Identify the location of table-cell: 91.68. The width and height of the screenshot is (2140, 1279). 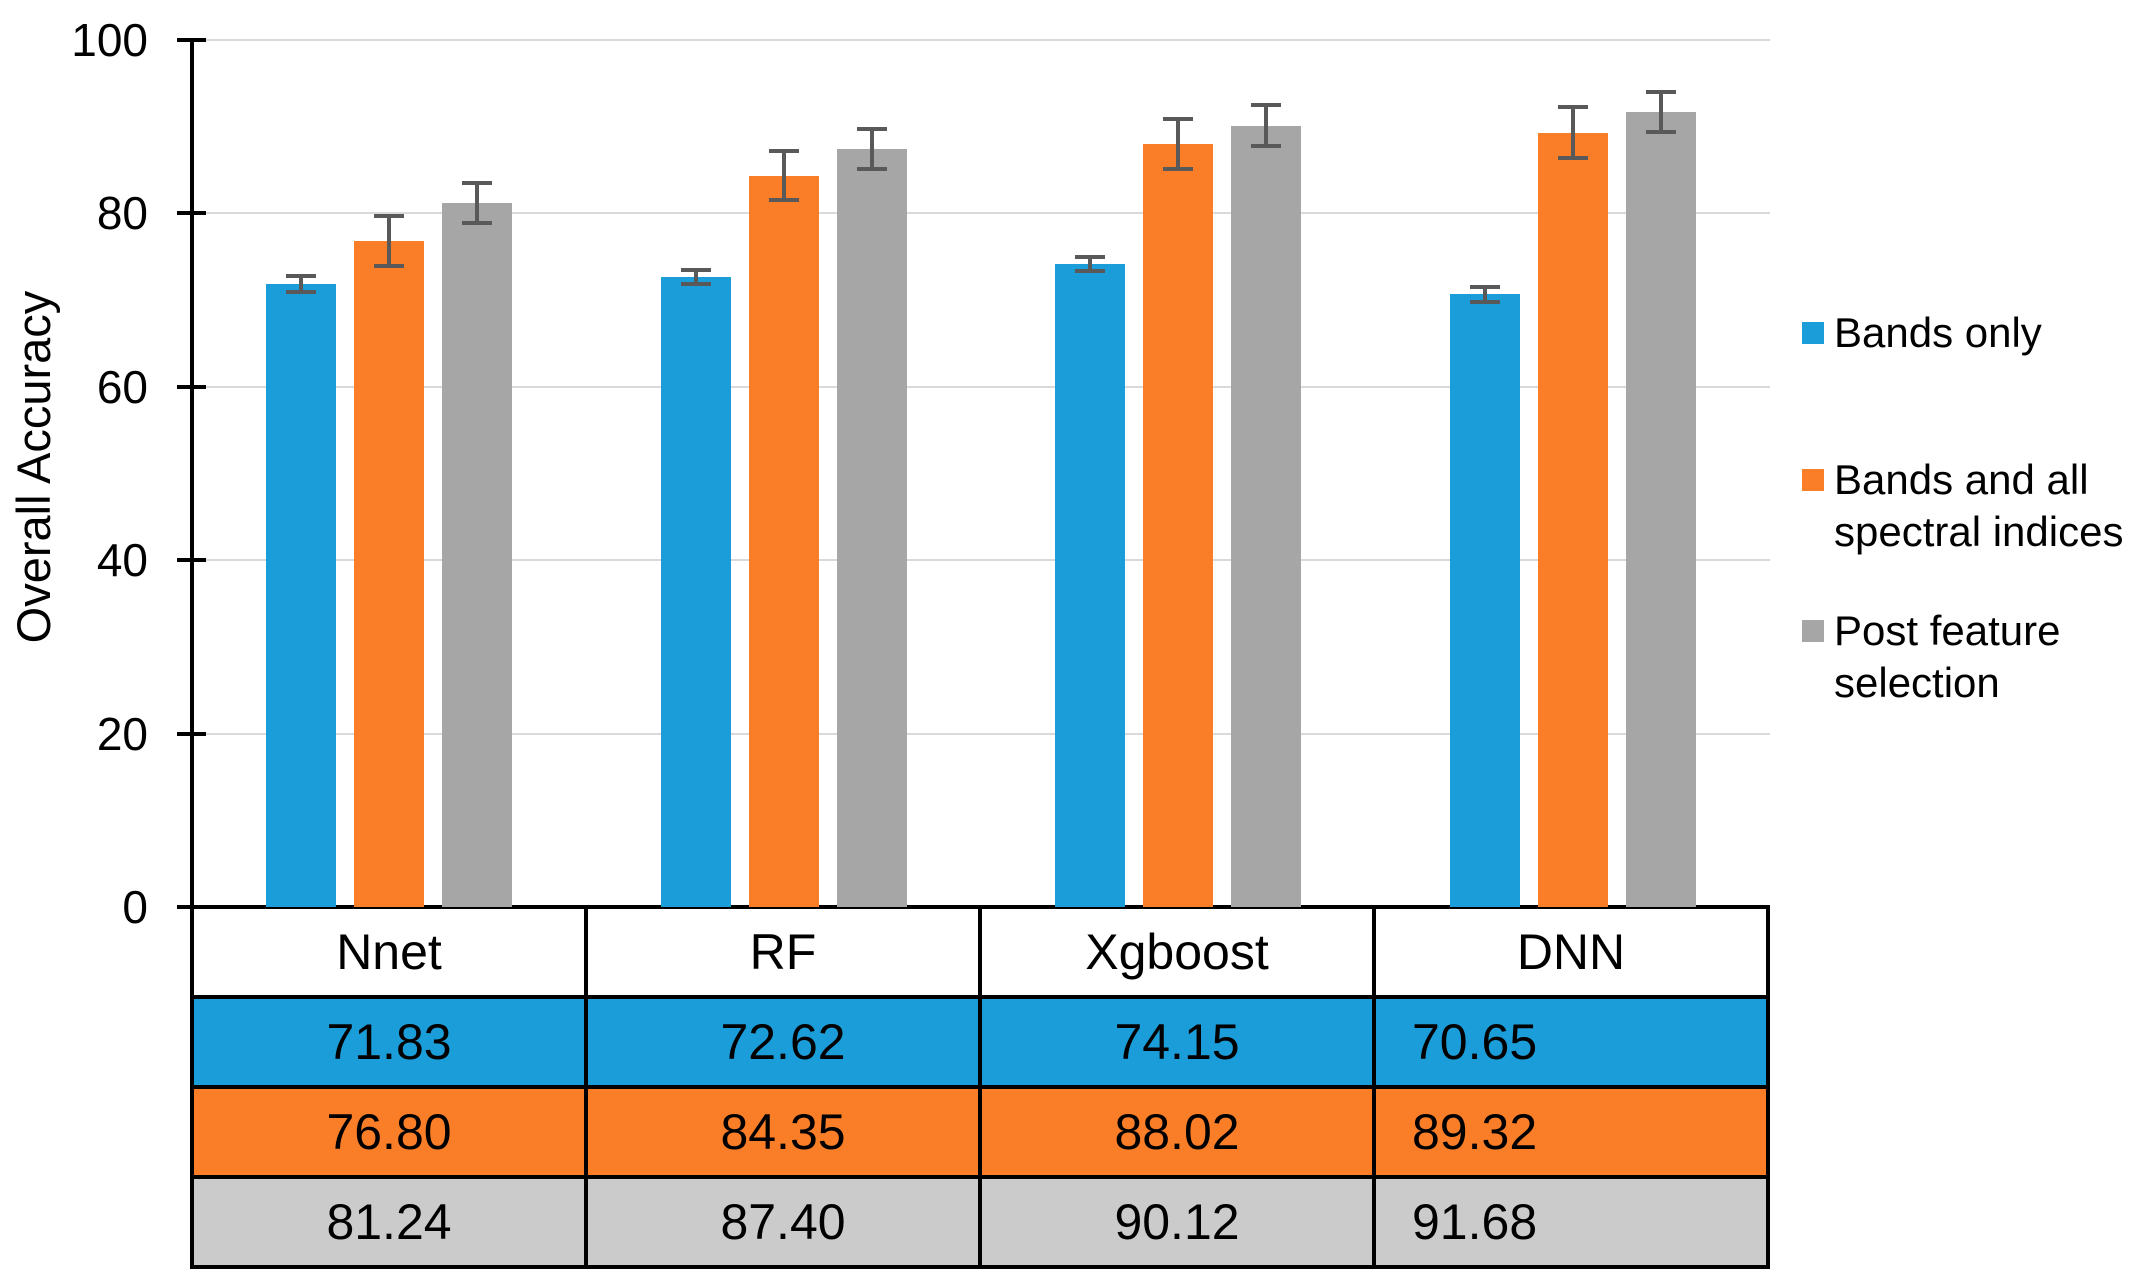
(1571, 1222).